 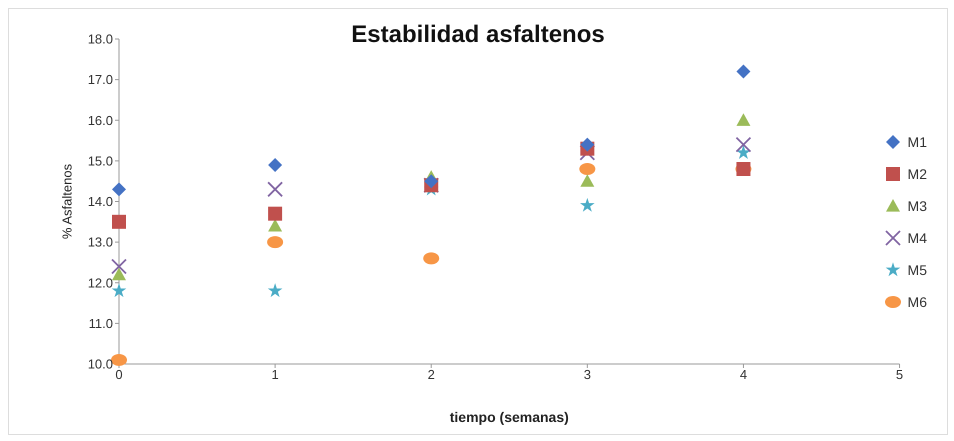 What do you see at coordinates (119, 374) in the screenshot?
I see `x-tick-label: 0` at bounding box center [119, 374].